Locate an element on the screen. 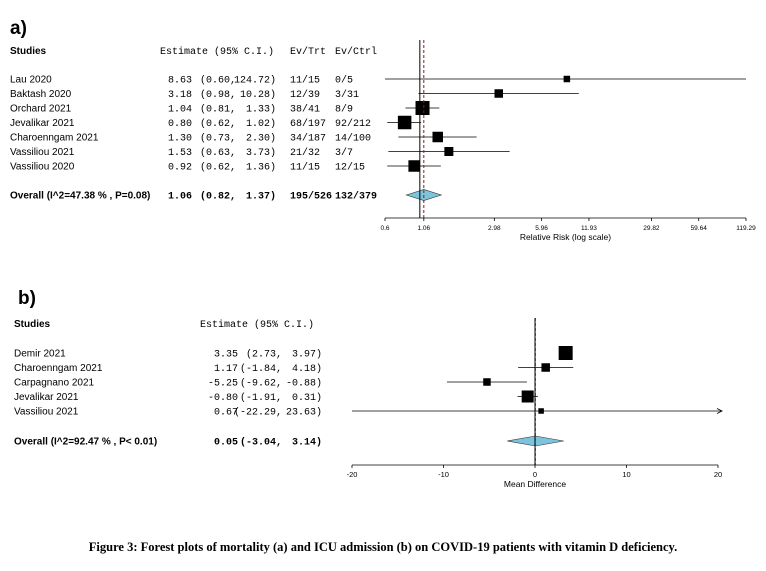  panel-b-overall-label: Overall (I^2=92.47 % , P< 0.01) is located at coordinates (85, 442).